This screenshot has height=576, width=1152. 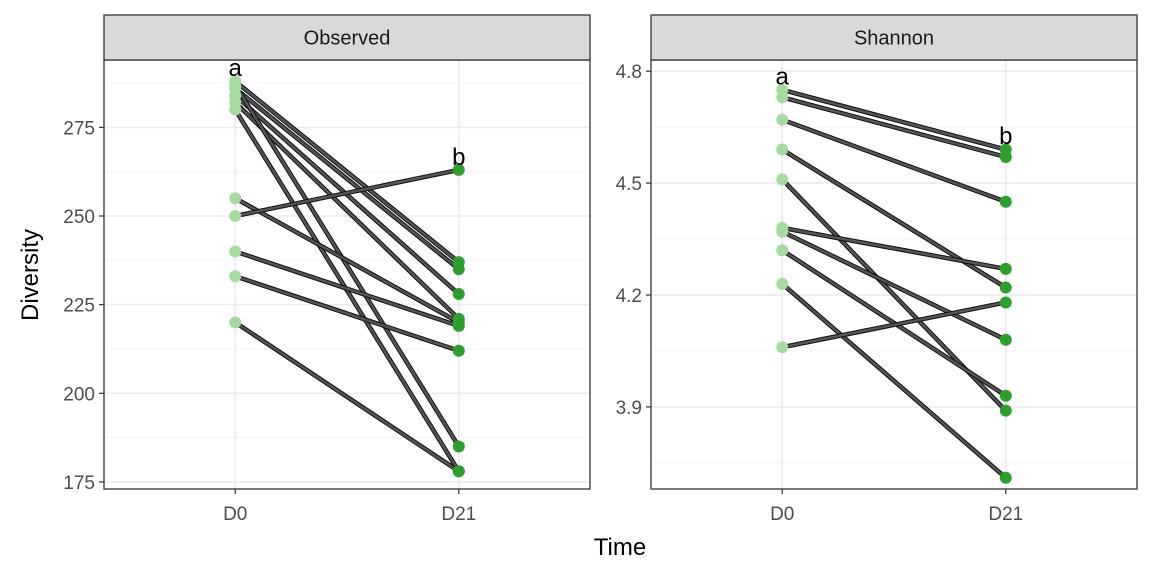 I want to click on y-tick-label: 4.5, so click(x=629, y=184).